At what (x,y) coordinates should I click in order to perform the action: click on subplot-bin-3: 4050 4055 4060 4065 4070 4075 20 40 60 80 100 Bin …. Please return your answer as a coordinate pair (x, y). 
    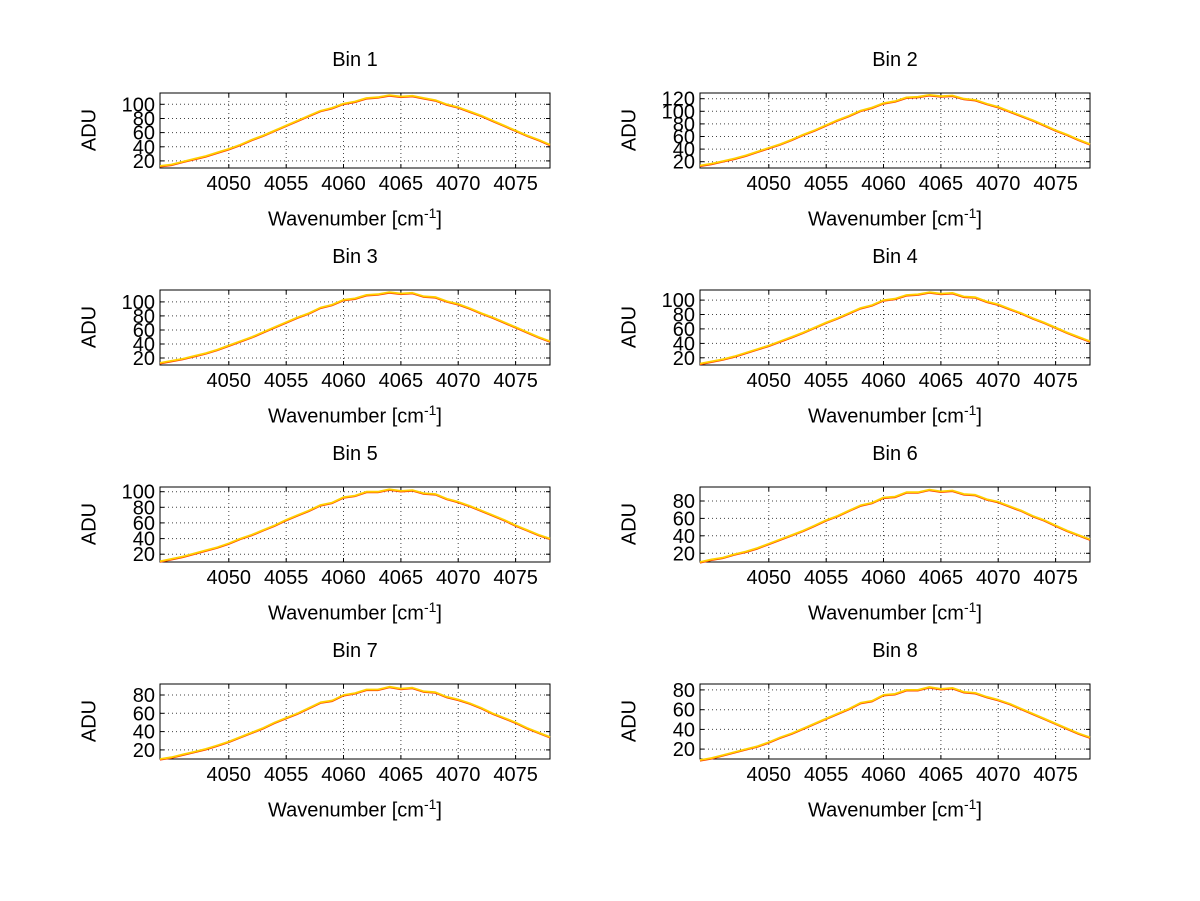
    Looking at the image, I should click on (290, 340).